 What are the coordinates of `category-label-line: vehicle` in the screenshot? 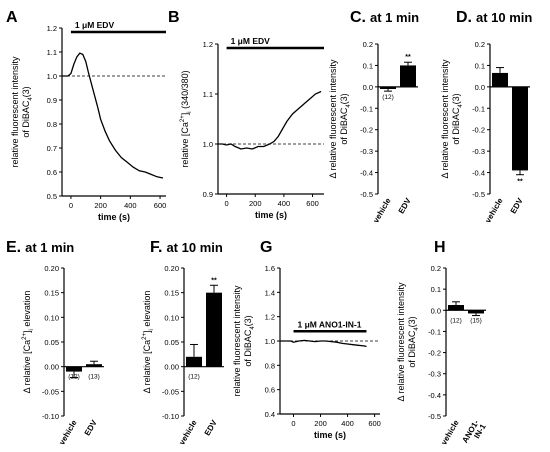 It's located at (188, 432).